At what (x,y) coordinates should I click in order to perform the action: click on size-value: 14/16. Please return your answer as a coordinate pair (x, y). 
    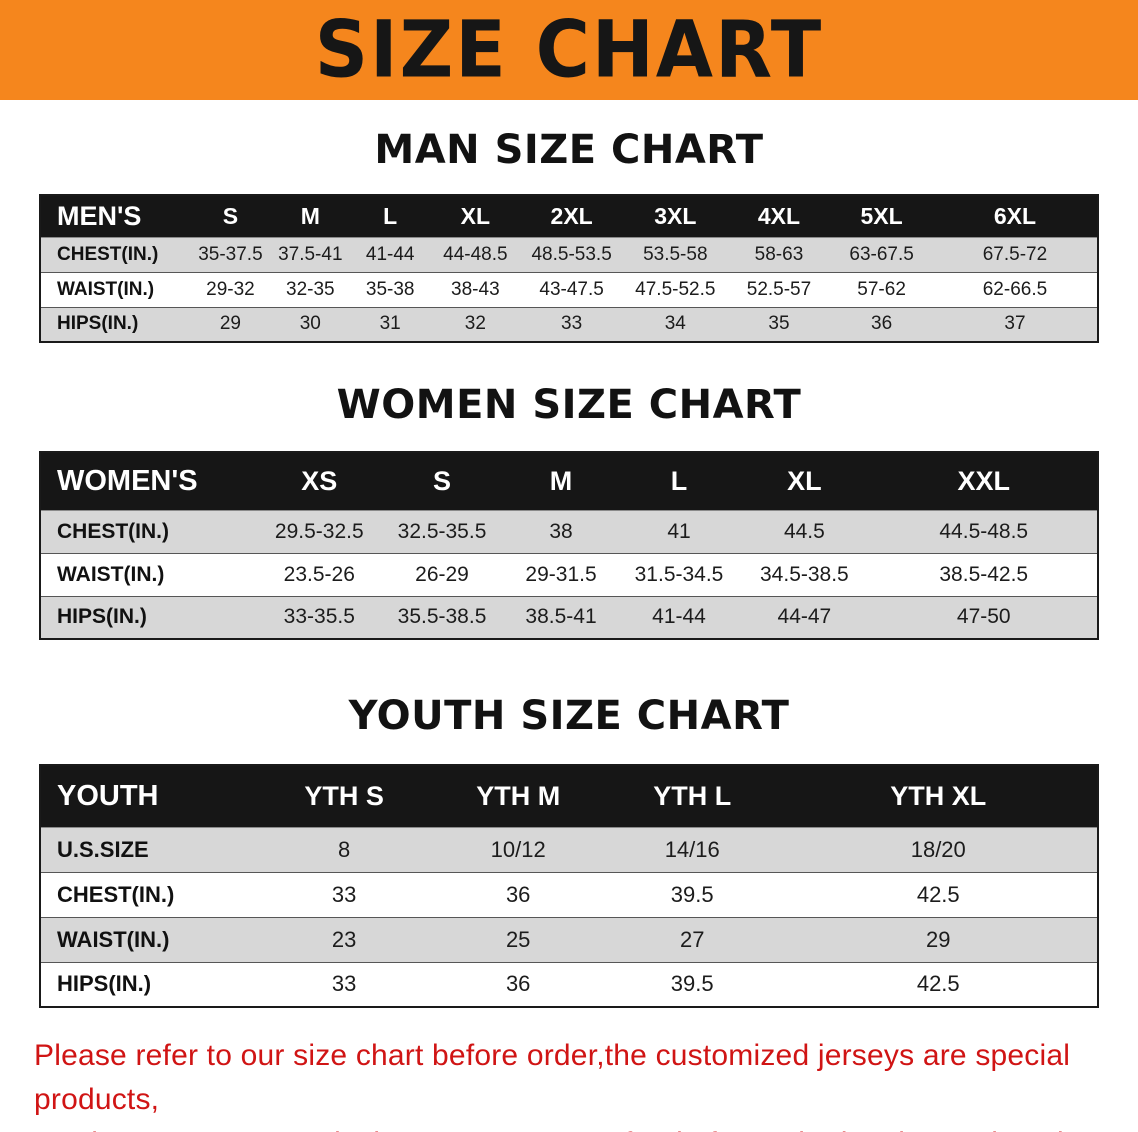
    Looking at the image, I should click on (692, 849).